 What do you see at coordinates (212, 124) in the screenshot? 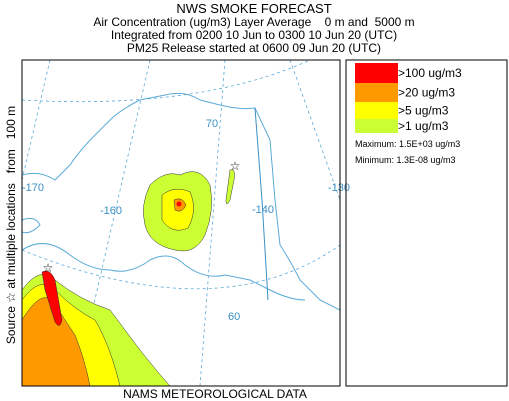
I see `lat-label: 70` at bounding box center [212, 124].